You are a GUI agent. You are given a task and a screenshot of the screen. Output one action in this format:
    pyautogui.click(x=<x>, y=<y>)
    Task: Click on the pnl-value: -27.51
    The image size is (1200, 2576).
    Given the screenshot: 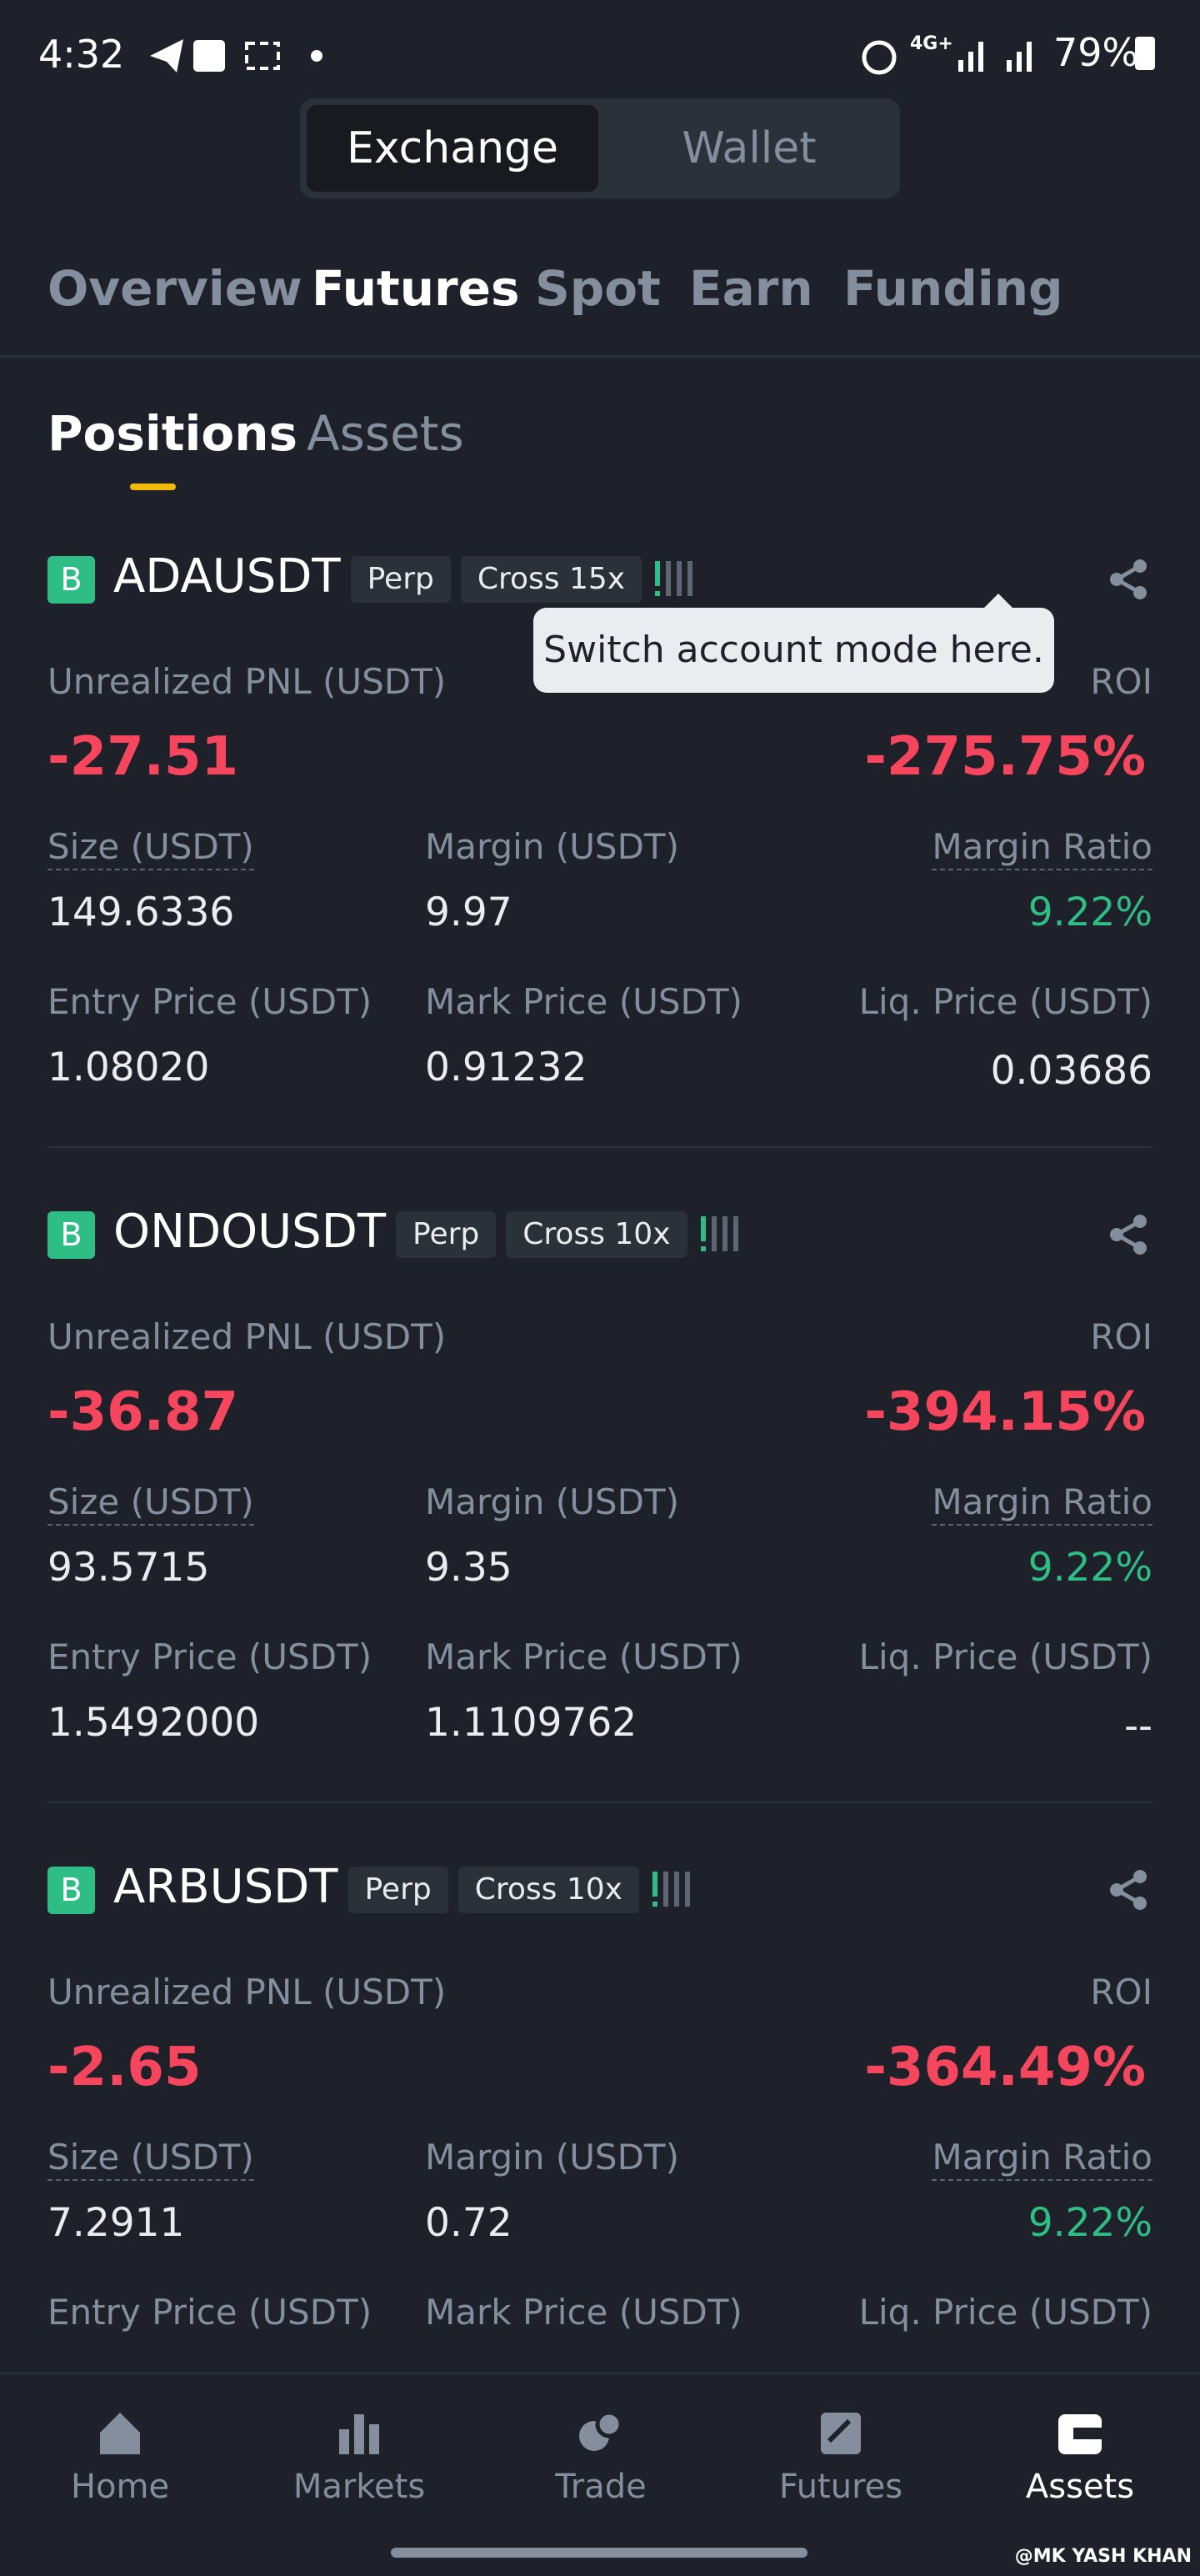 What is the action you would take?
    pyautogui.click(x=143, y=757)
    